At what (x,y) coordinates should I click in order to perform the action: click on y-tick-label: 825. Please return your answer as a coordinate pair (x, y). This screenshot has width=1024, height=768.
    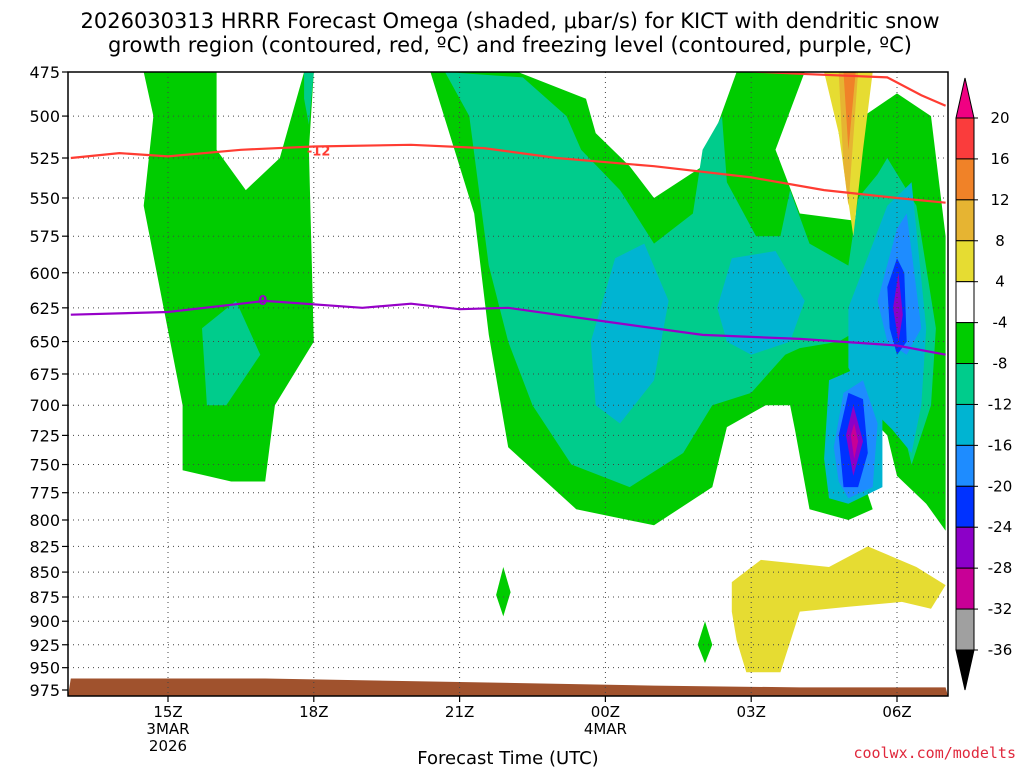
    Looking at the image, I should click on (44, 546).